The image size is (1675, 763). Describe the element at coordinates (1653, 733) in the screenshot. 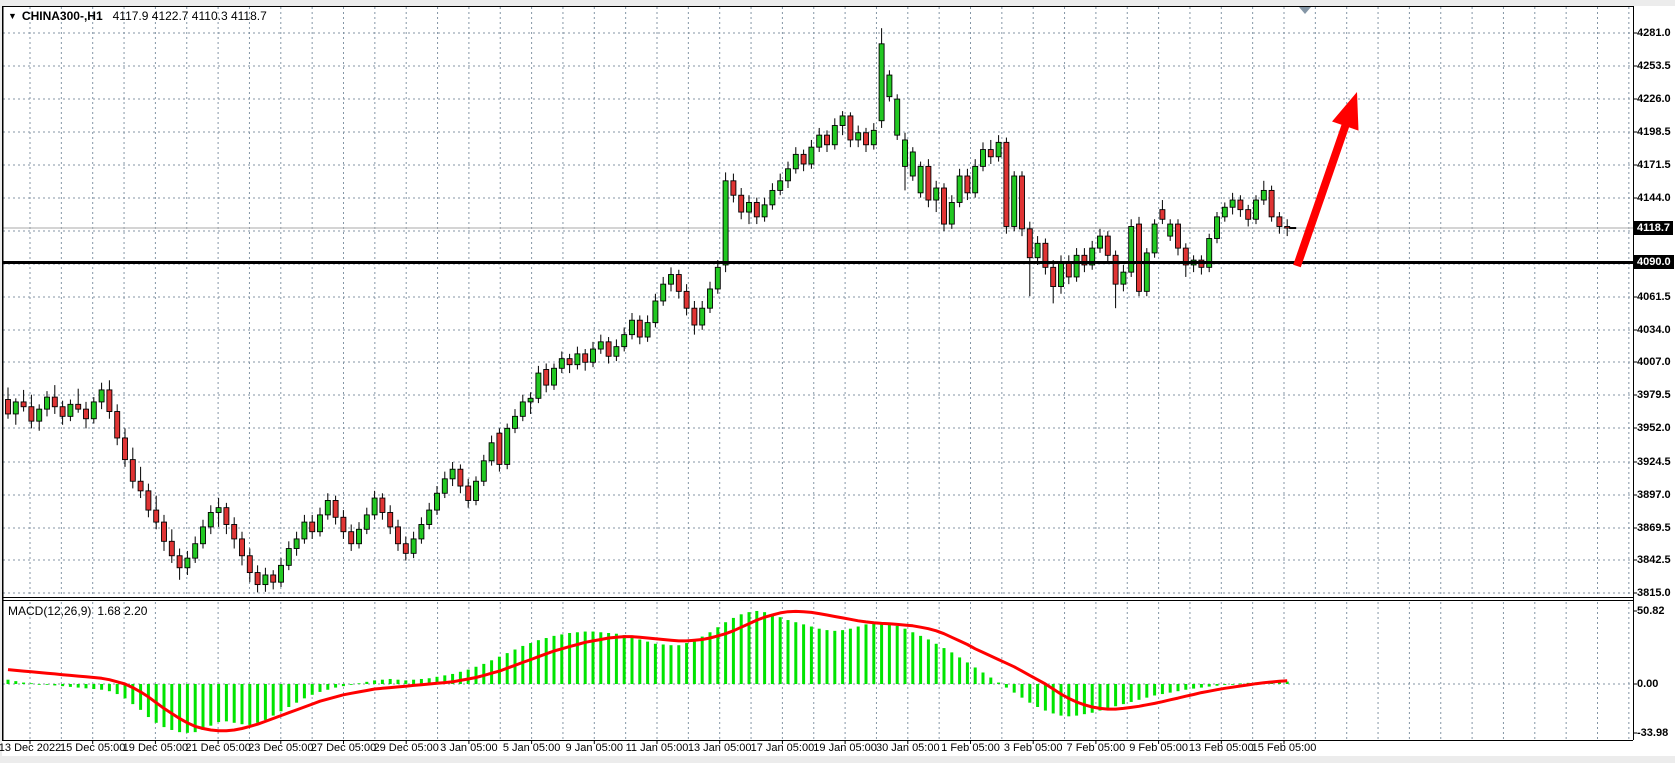

I see `price-label: -33.98` at that location.